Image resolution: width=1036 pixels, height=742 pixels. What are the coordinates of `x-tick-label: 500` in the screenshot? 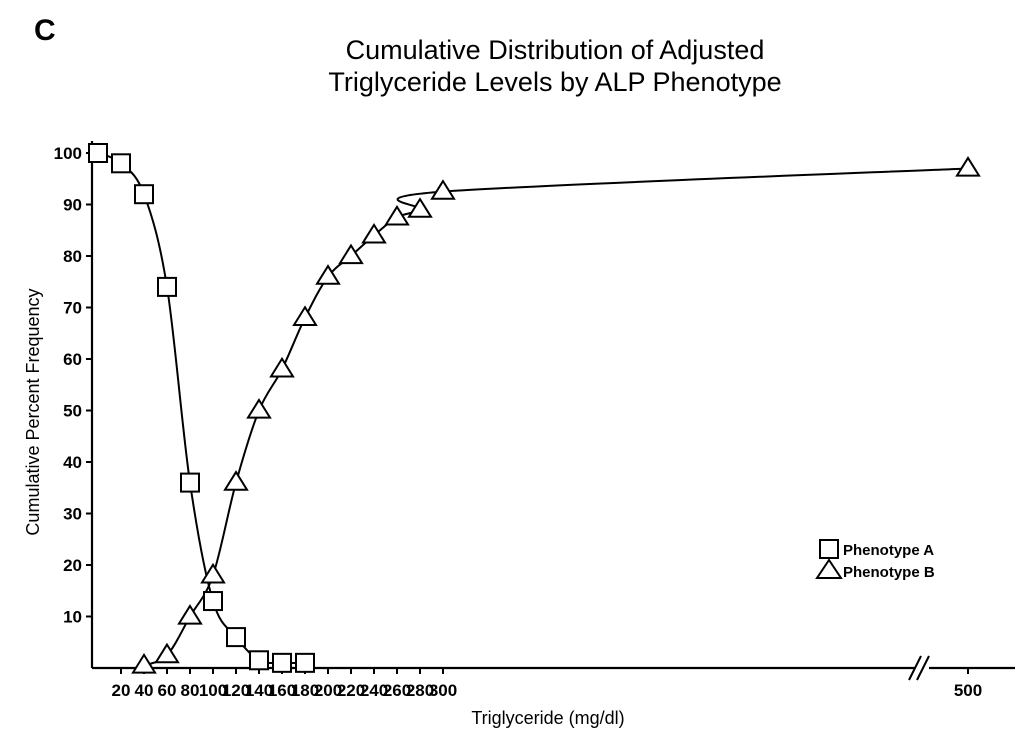 It's located at (968, 690).